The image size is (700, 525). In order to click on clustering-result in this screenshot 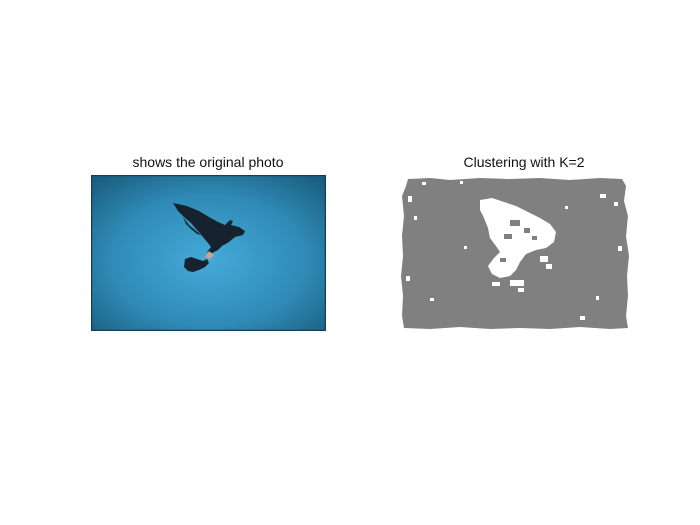, I will do `click(515, 253)`.